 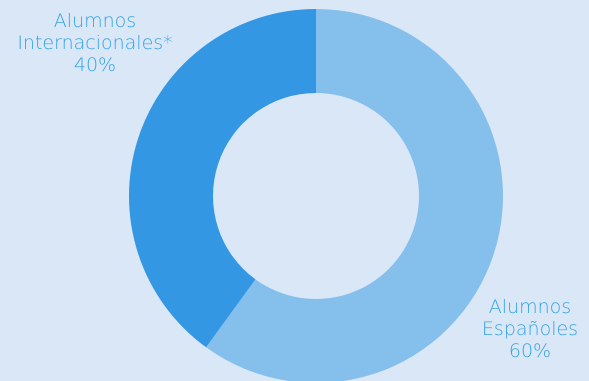 What do you see at coordinates (530, 307) in the screenshot?
I see `label-spanish-line1: Alumnos` at bounding box center [530, 307].